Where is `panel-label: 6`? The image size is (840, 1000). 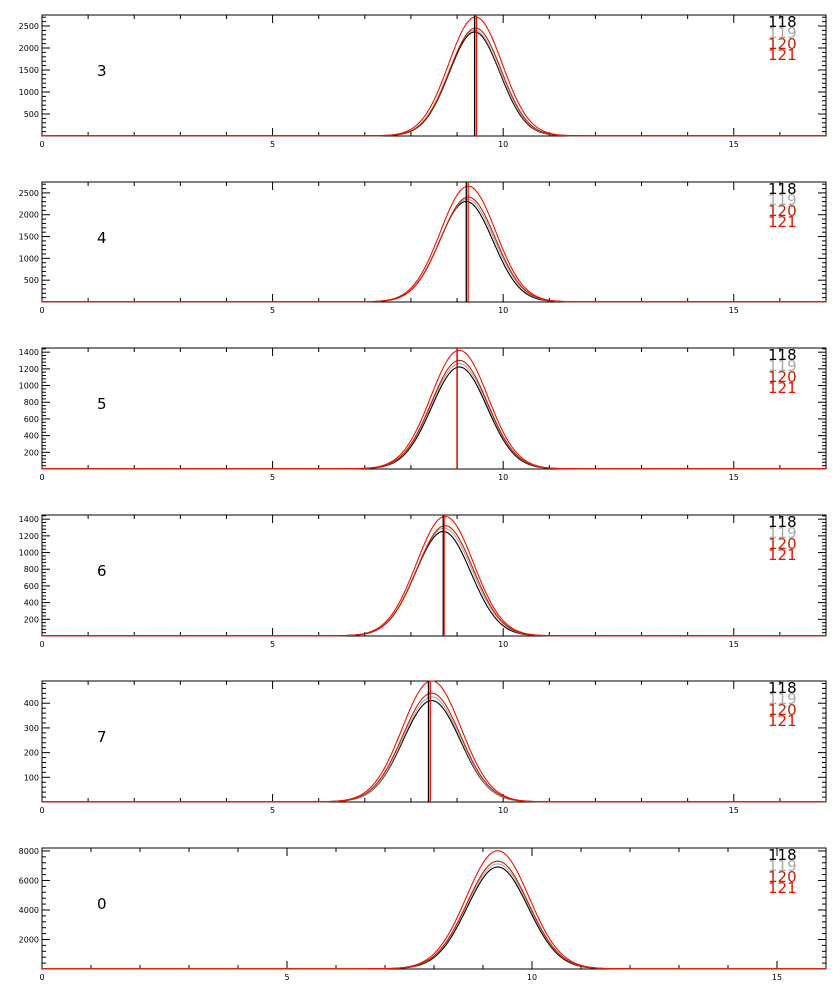
panel-label: 6 is located at coordinates (102, 571).